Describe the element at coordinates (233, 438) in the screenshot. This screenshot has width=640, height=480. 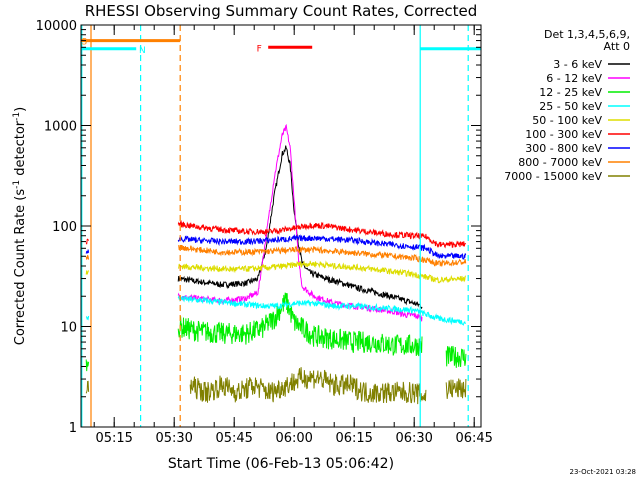
I see `x-tick-label: 05:45` at that location.